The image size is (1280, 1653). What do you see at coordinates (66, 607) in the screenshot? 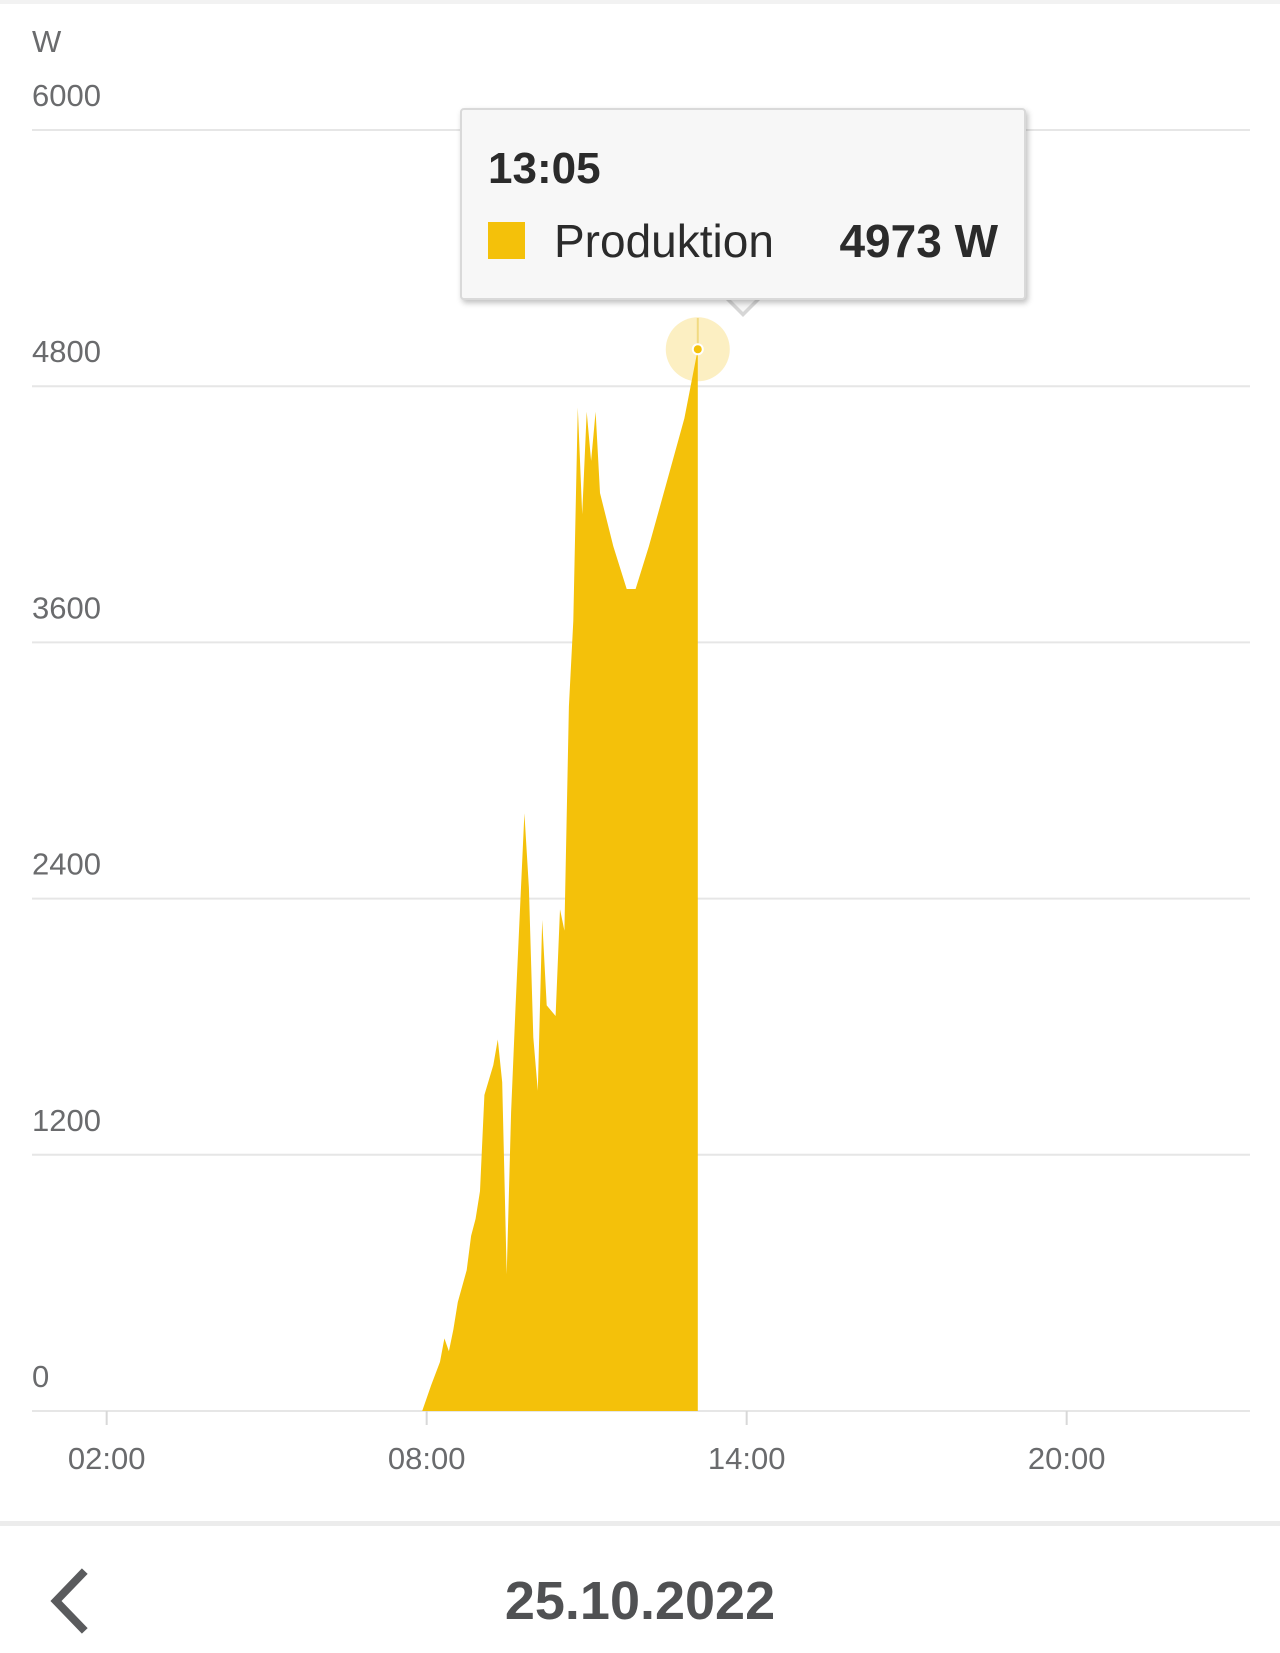
I see `y-tick-label: 3600` at bounding box center [66, 607].